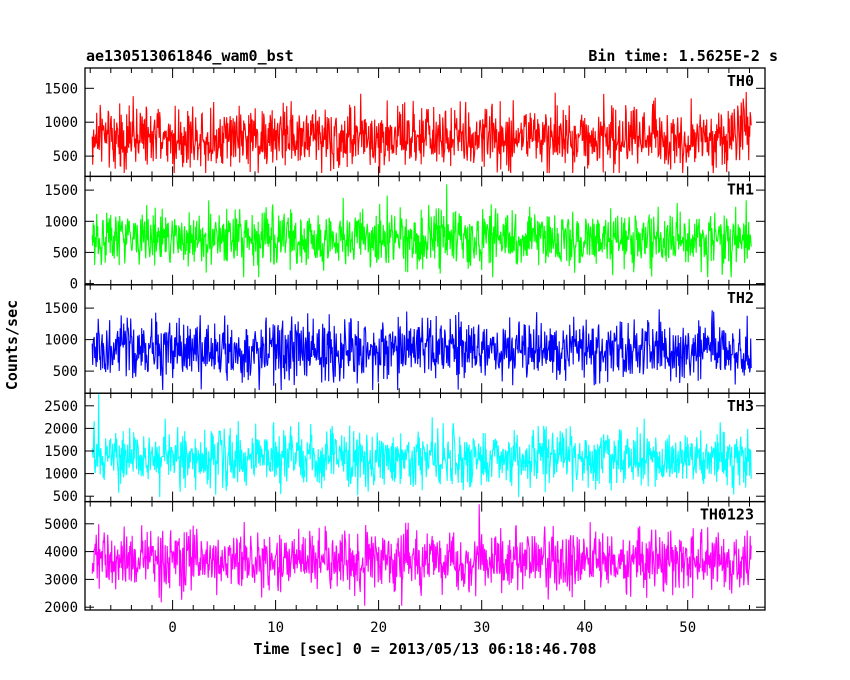 The width and height of the screenshot is (850, 680). Describe the element at coordinates (65, 372) in the screenshot. I see `y-tick-label-th2: 500` at that location.